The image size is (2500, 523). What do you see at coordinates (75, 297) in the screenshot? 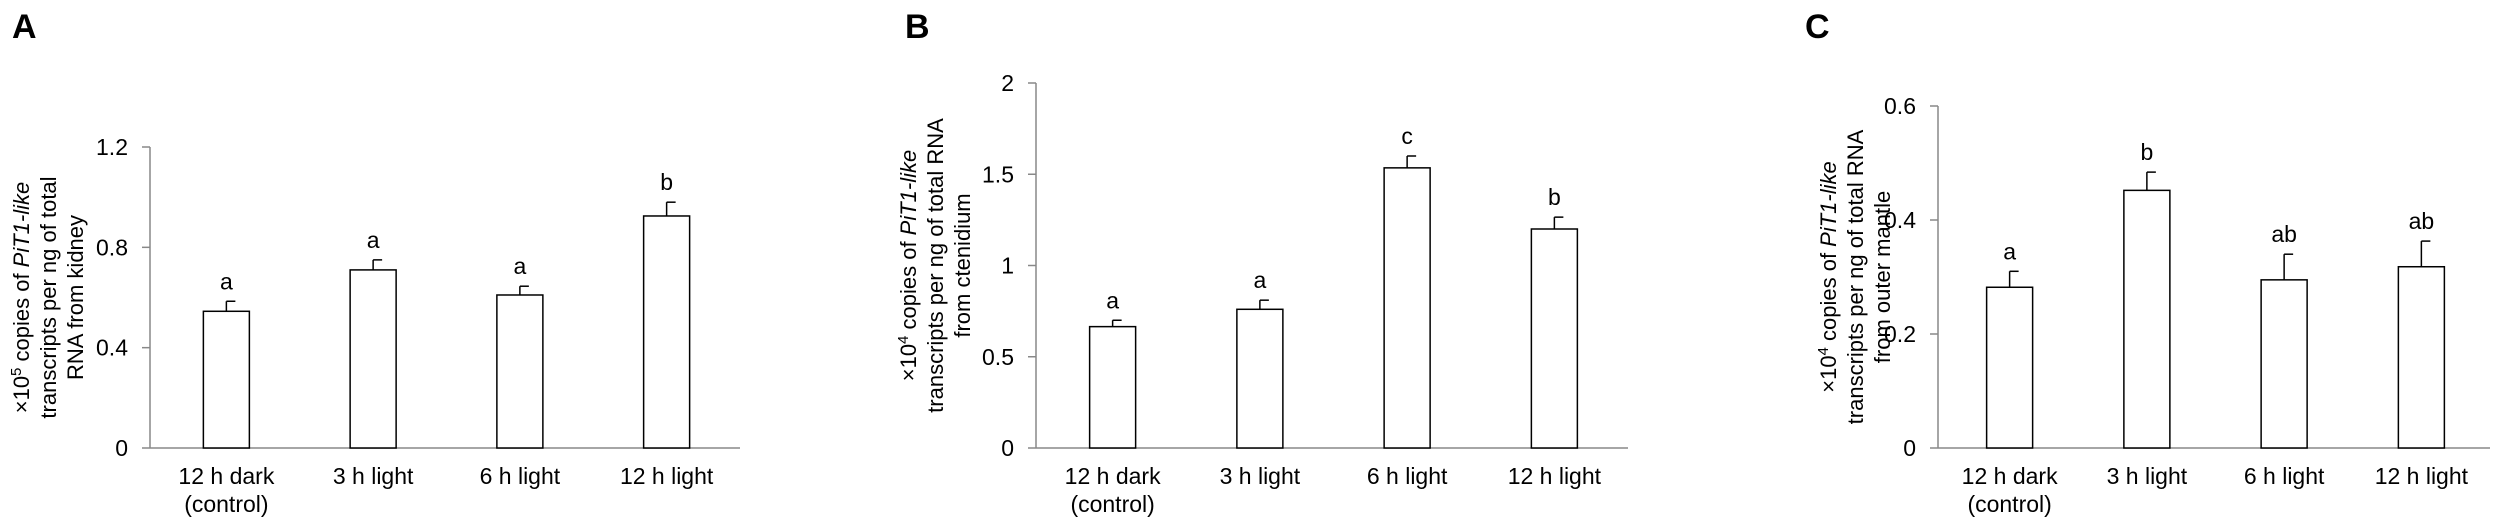
I see `y-axis-label-part: RNA from kidney` at bounding box center [75, 297].